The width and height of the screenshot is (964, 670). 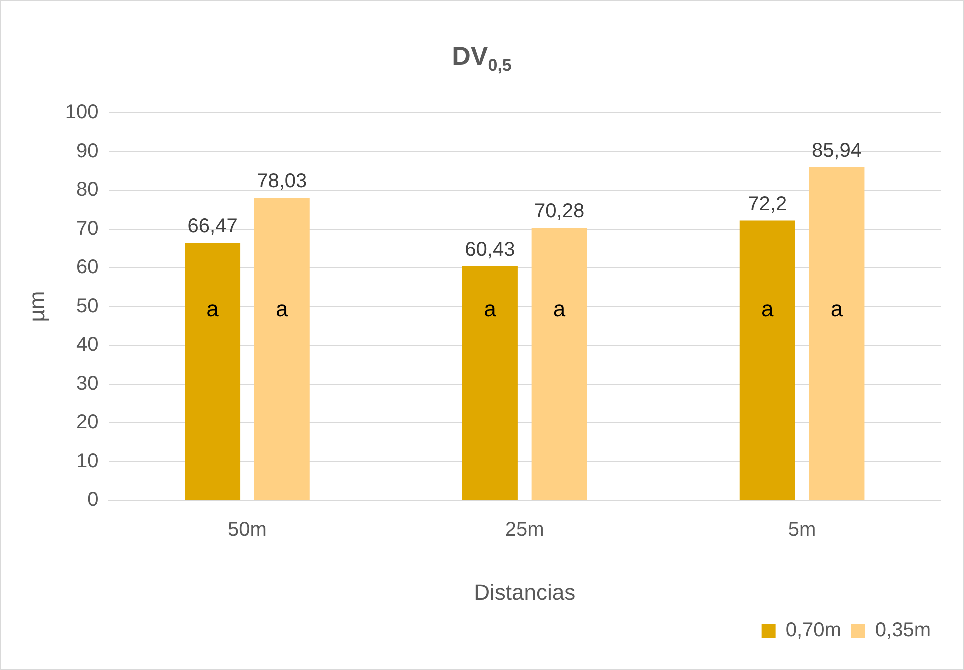 What do you see at coordinates (525, 592) in the screenshot?
I see `x-axis-title: Distancias` at bounding box center [525, 592].